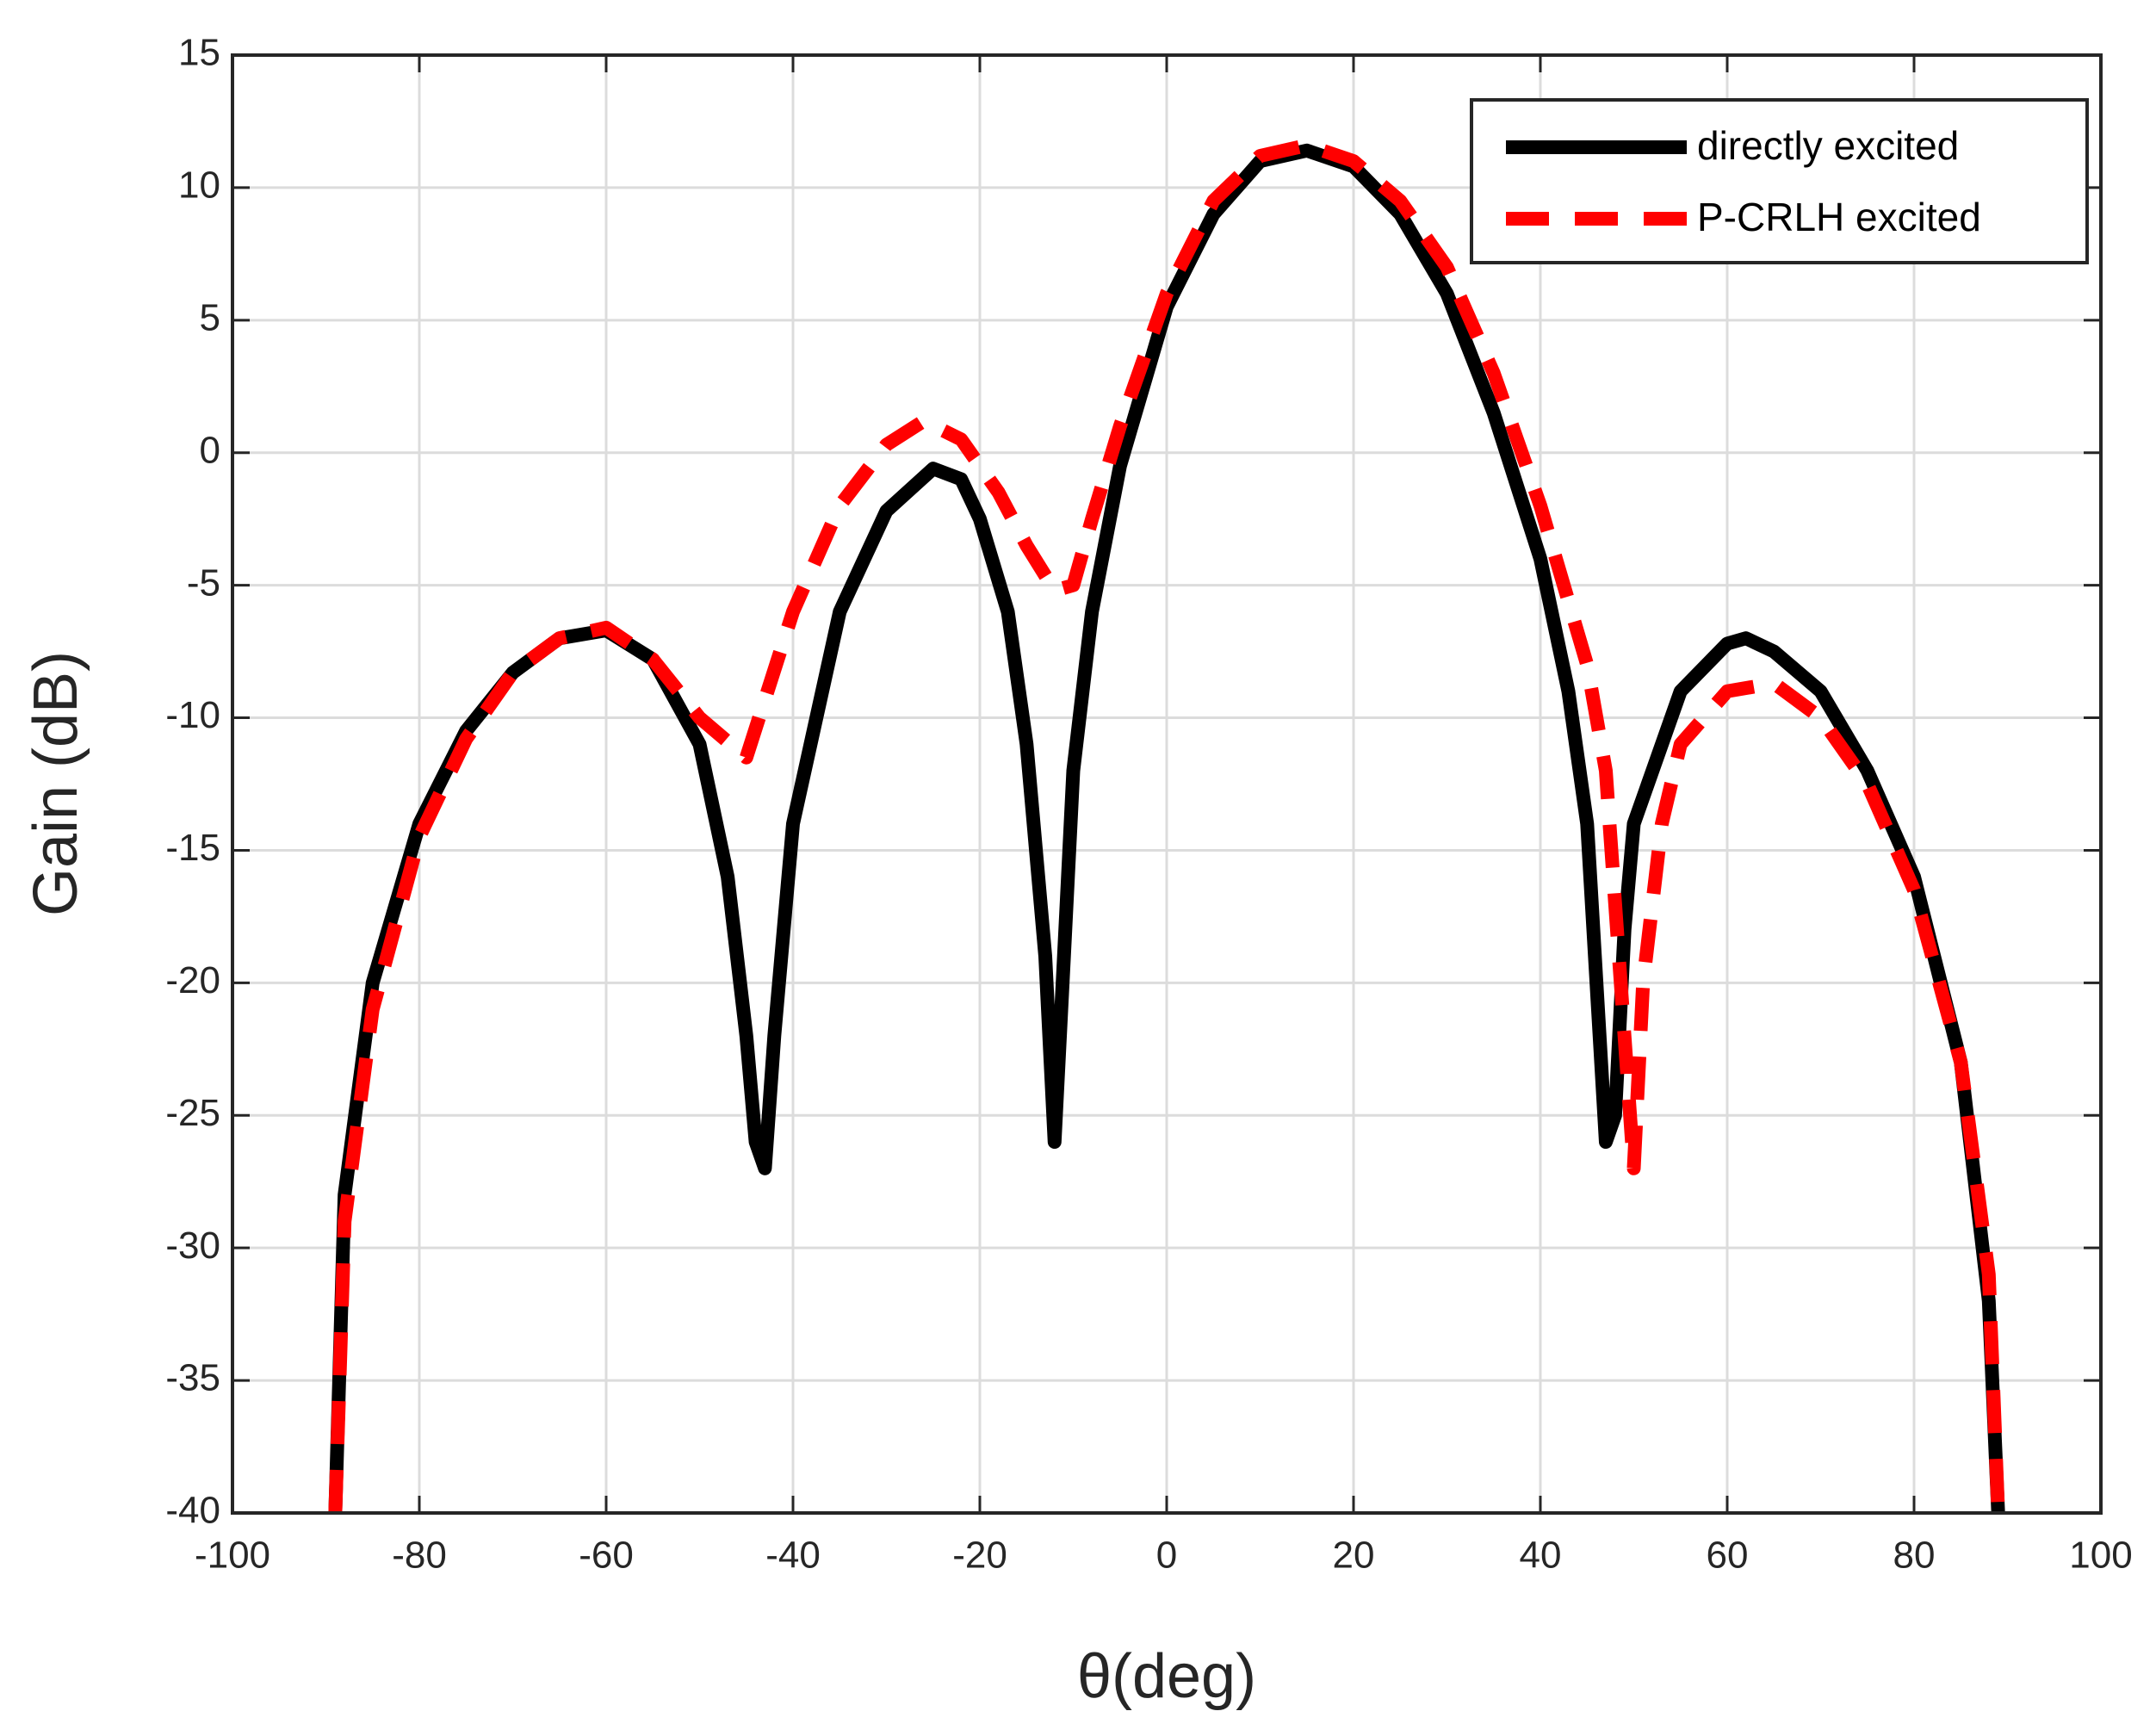 The width and height of the screenshot is (2156, 1736). What do you see at coordinates (1780, 181) in the screenshot?
I see `legend-box` at bounding box center [1780, 181].